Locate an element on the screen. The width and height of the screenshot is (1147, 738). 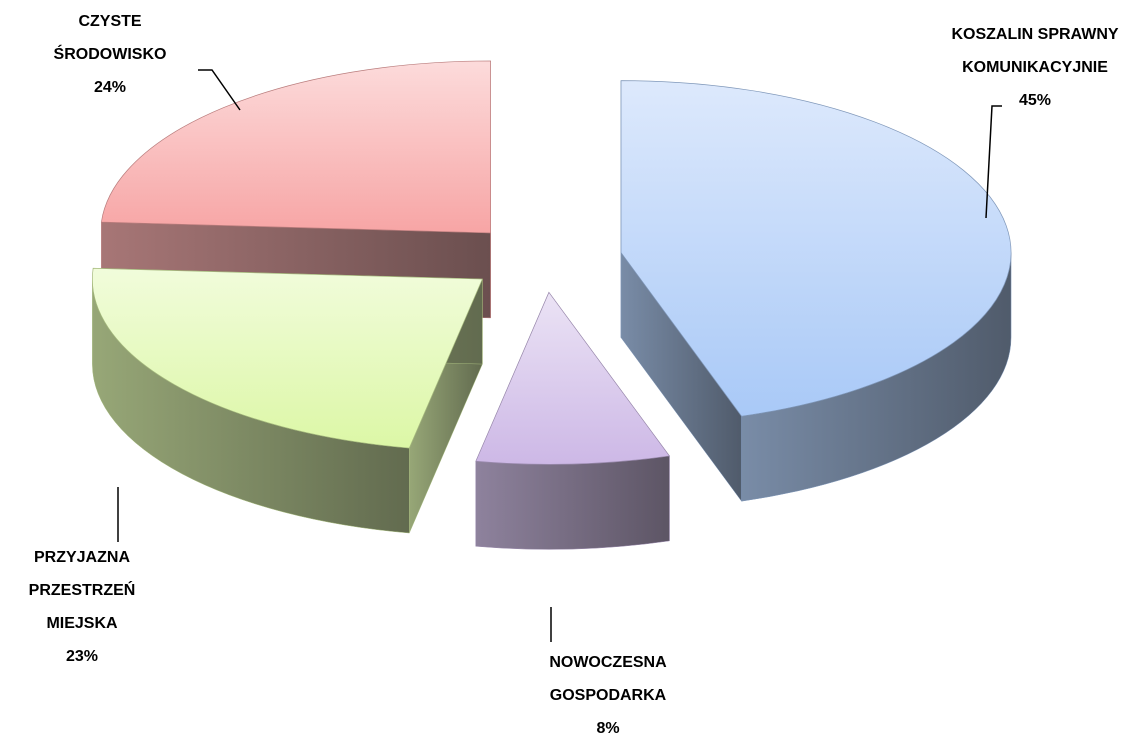
slice-label: PRZYJAZNA PRZESTRZEŃ MIEJSKA 23% is located at coordinates (82, 607).